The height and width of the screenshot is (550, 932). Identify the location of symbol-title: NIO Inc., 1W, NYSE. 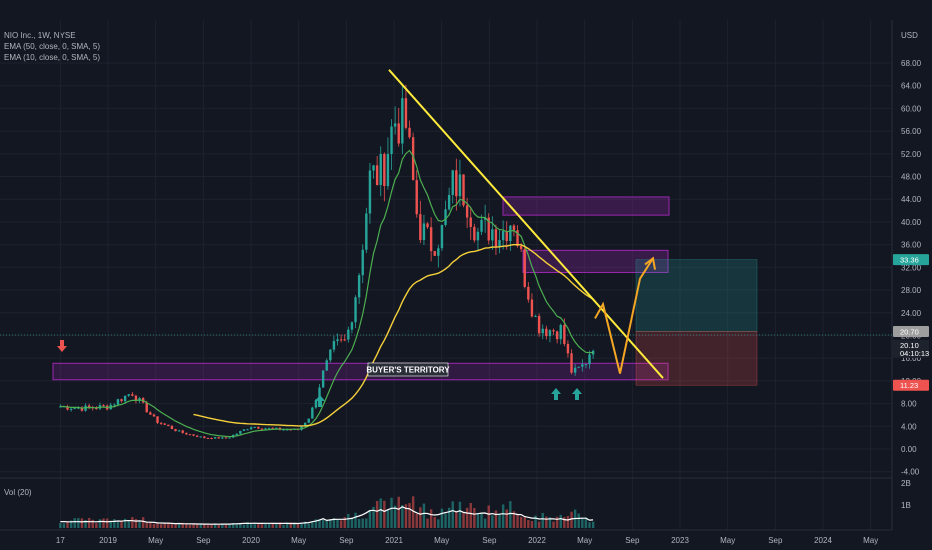
(40, 35).